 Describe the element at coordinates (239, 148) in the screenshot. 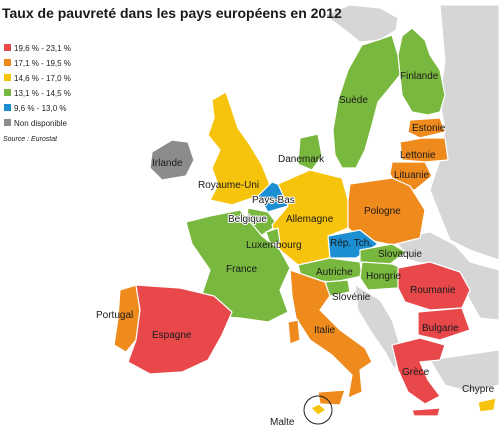

I see `country-royaume-uni` at that location.